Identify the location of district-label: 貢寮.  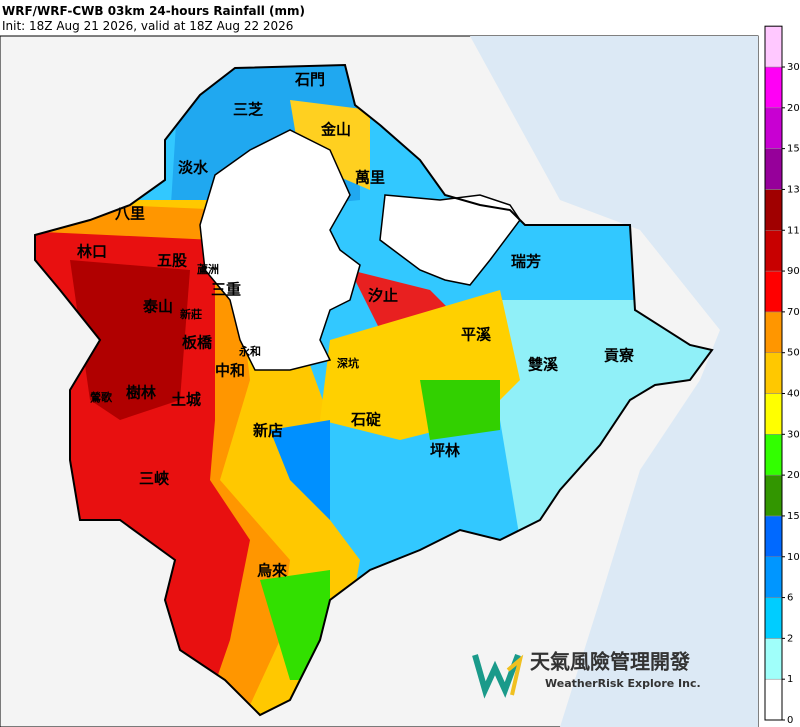
(619, 356).